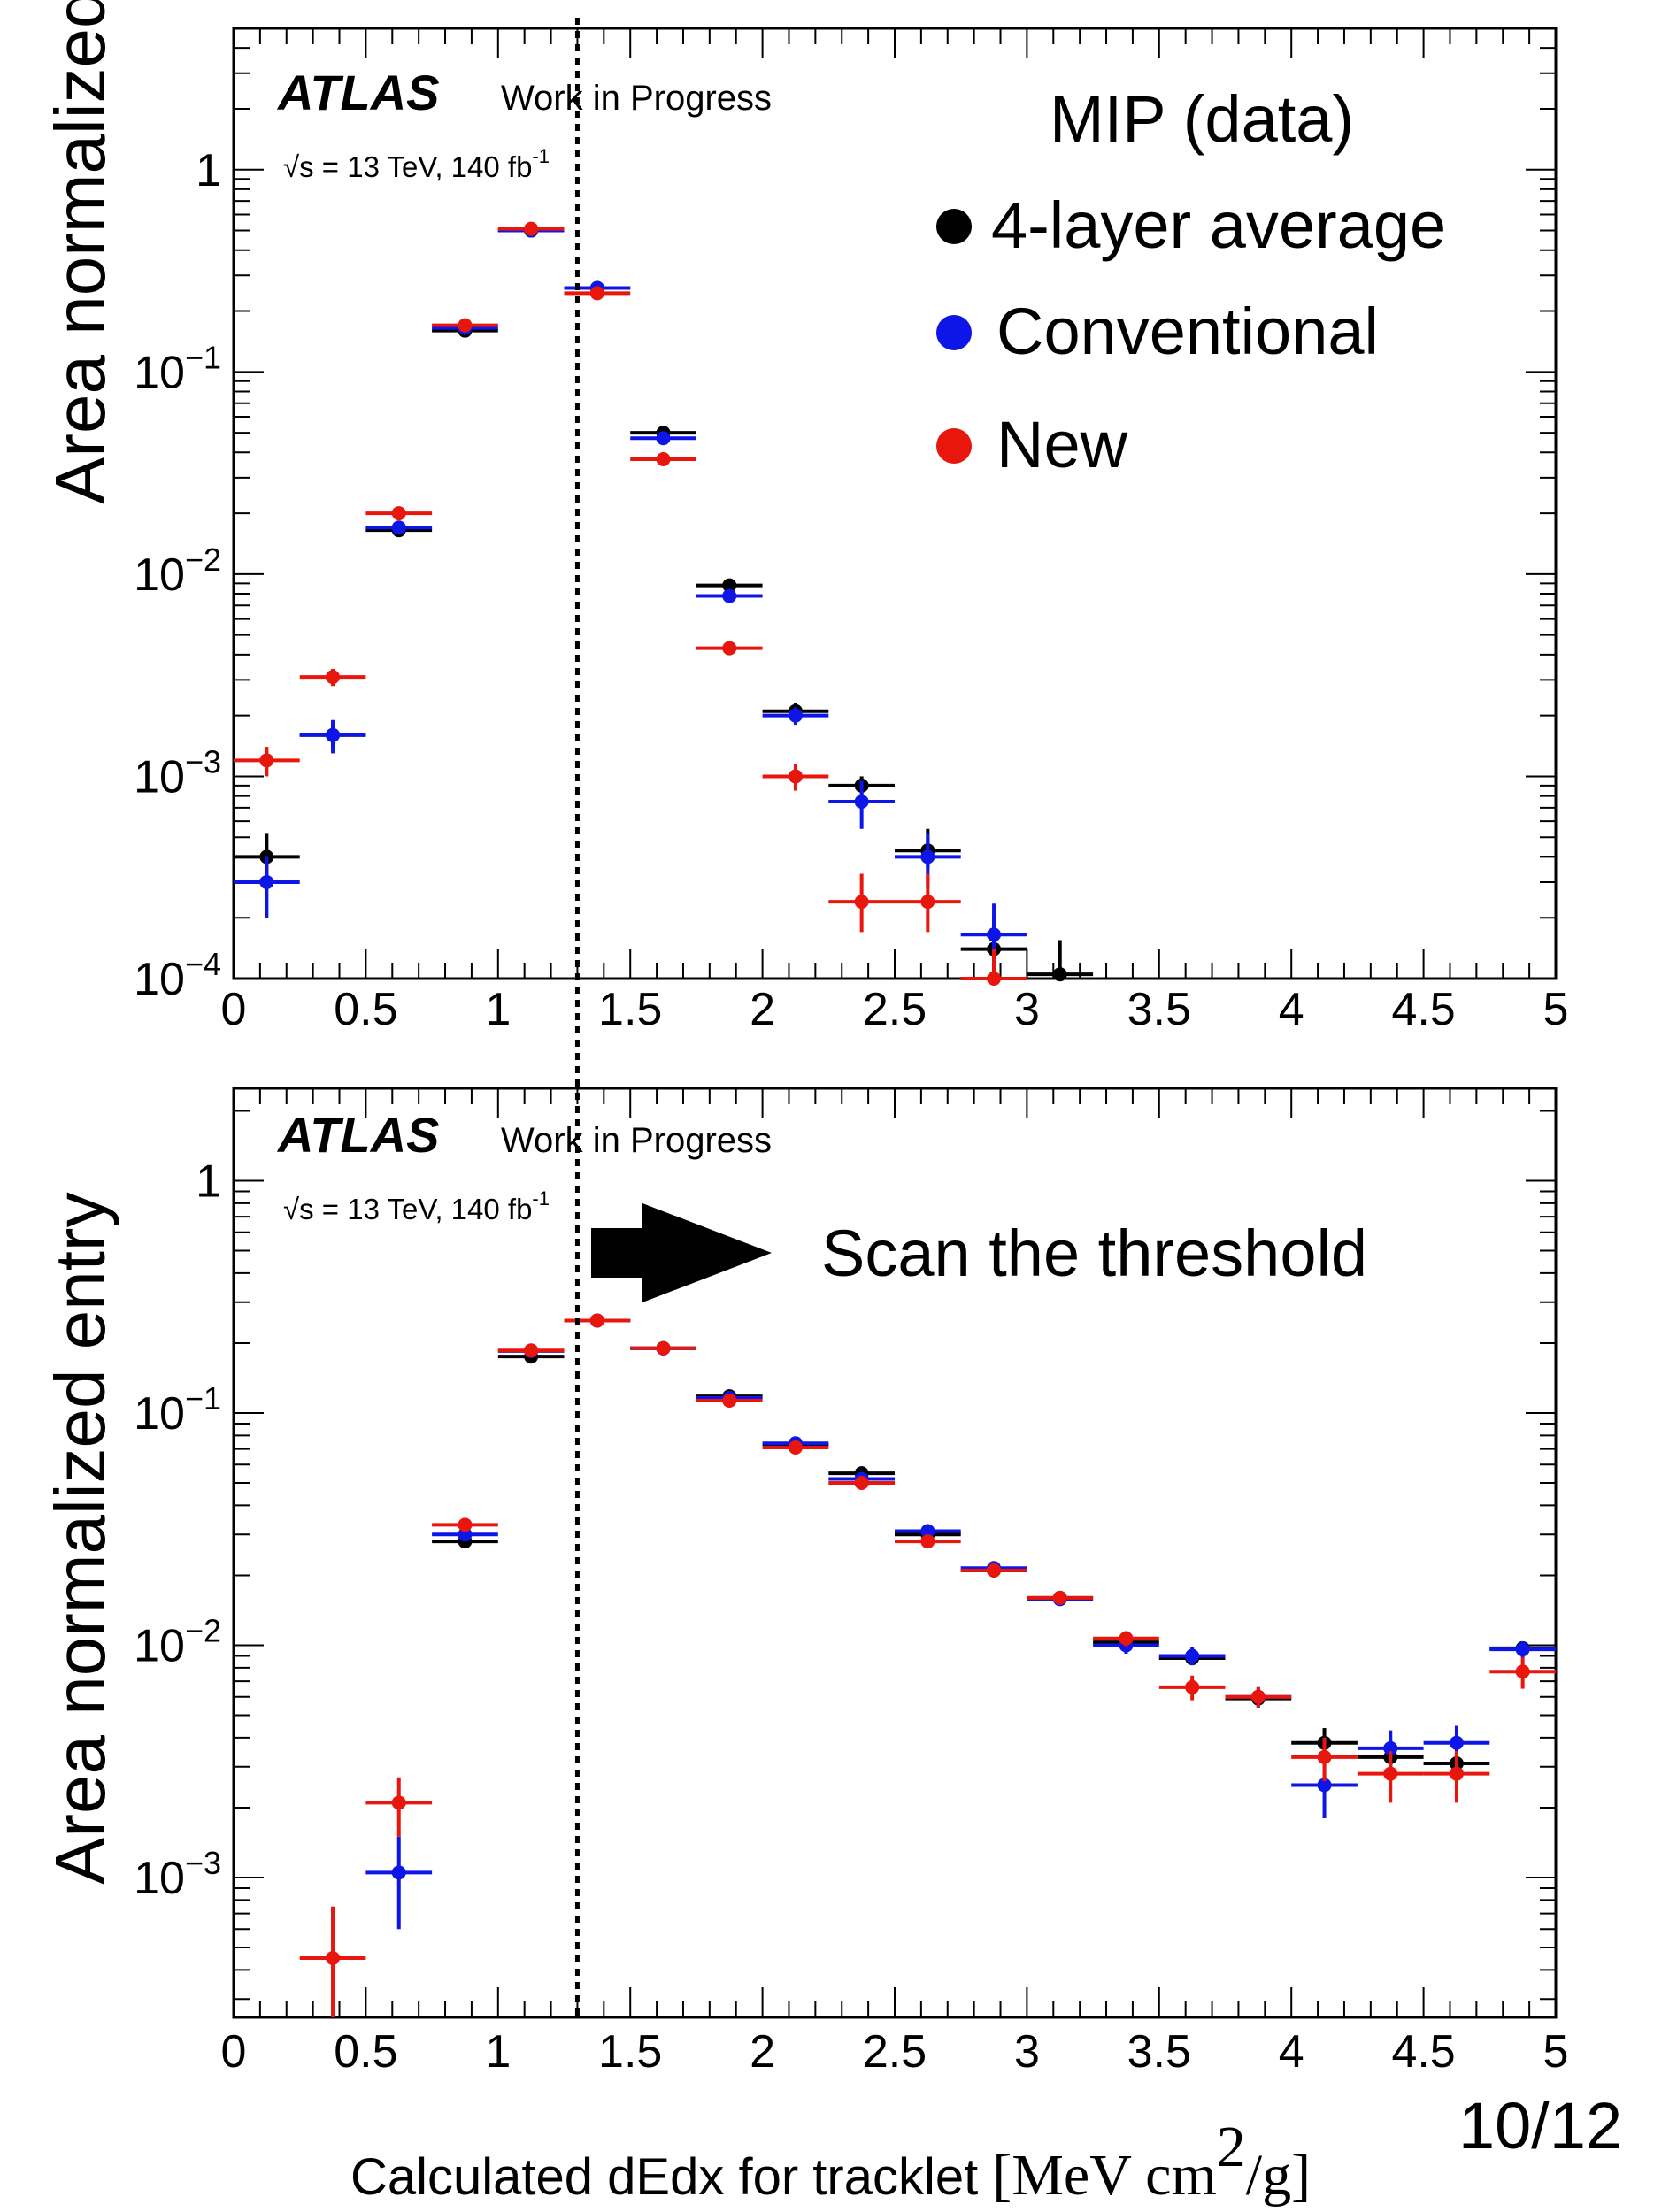 This screenshot has width=1654, height=2212. Describe the element at coordinates (358, 1135) in the screenshot. I see `bottom-atlas-label: ATLAS` at that location.